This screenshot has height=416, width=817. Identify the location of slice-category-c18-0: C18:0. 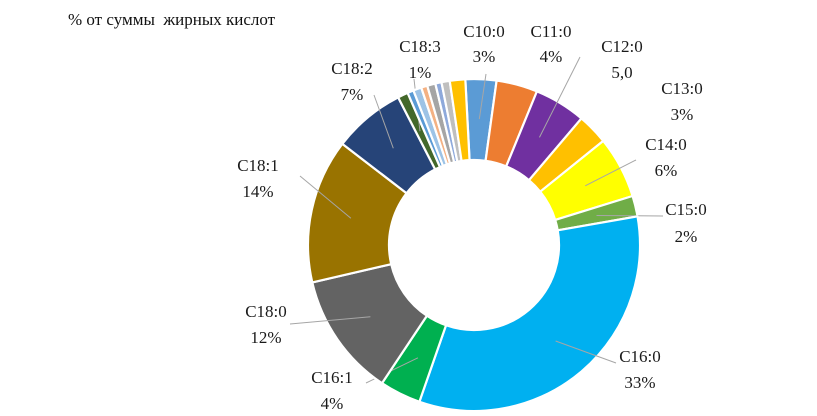
(266, 311).